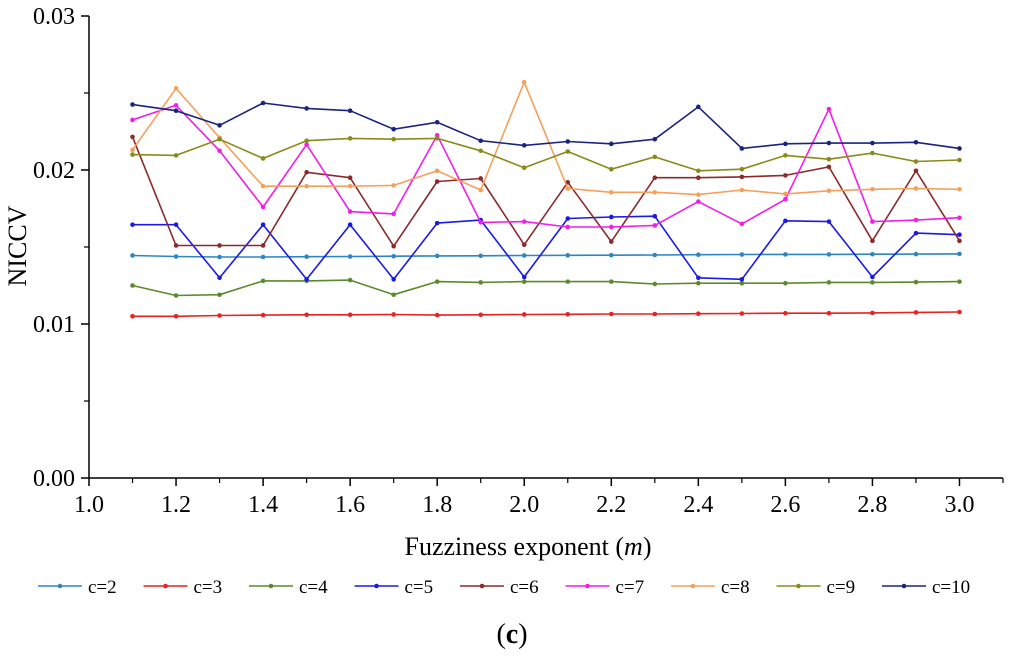  What do you see at coordinates (54, 171) in the screenshot?
I see `y-tick-label: 0.02` at bounding box center [54, 171].